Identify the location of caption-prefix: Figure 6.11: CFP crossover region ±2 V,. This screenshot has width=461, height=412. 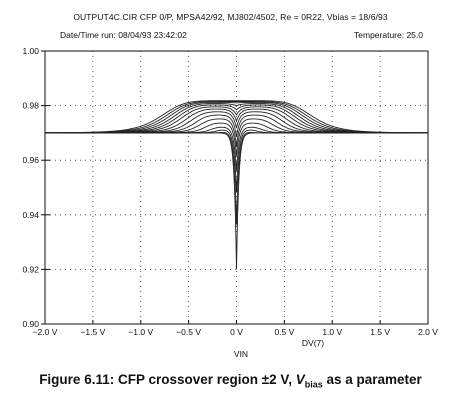
(167, 379).